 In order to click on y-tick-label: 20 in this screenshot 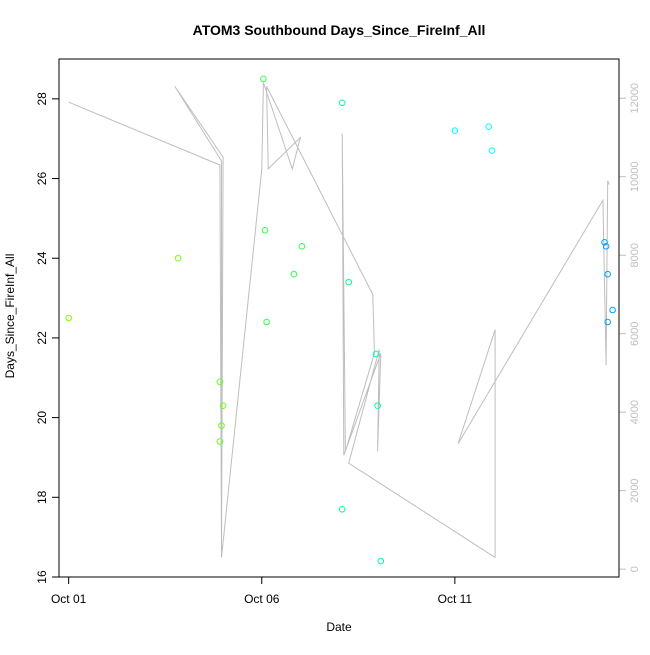, I will do `click(42, 418)`.